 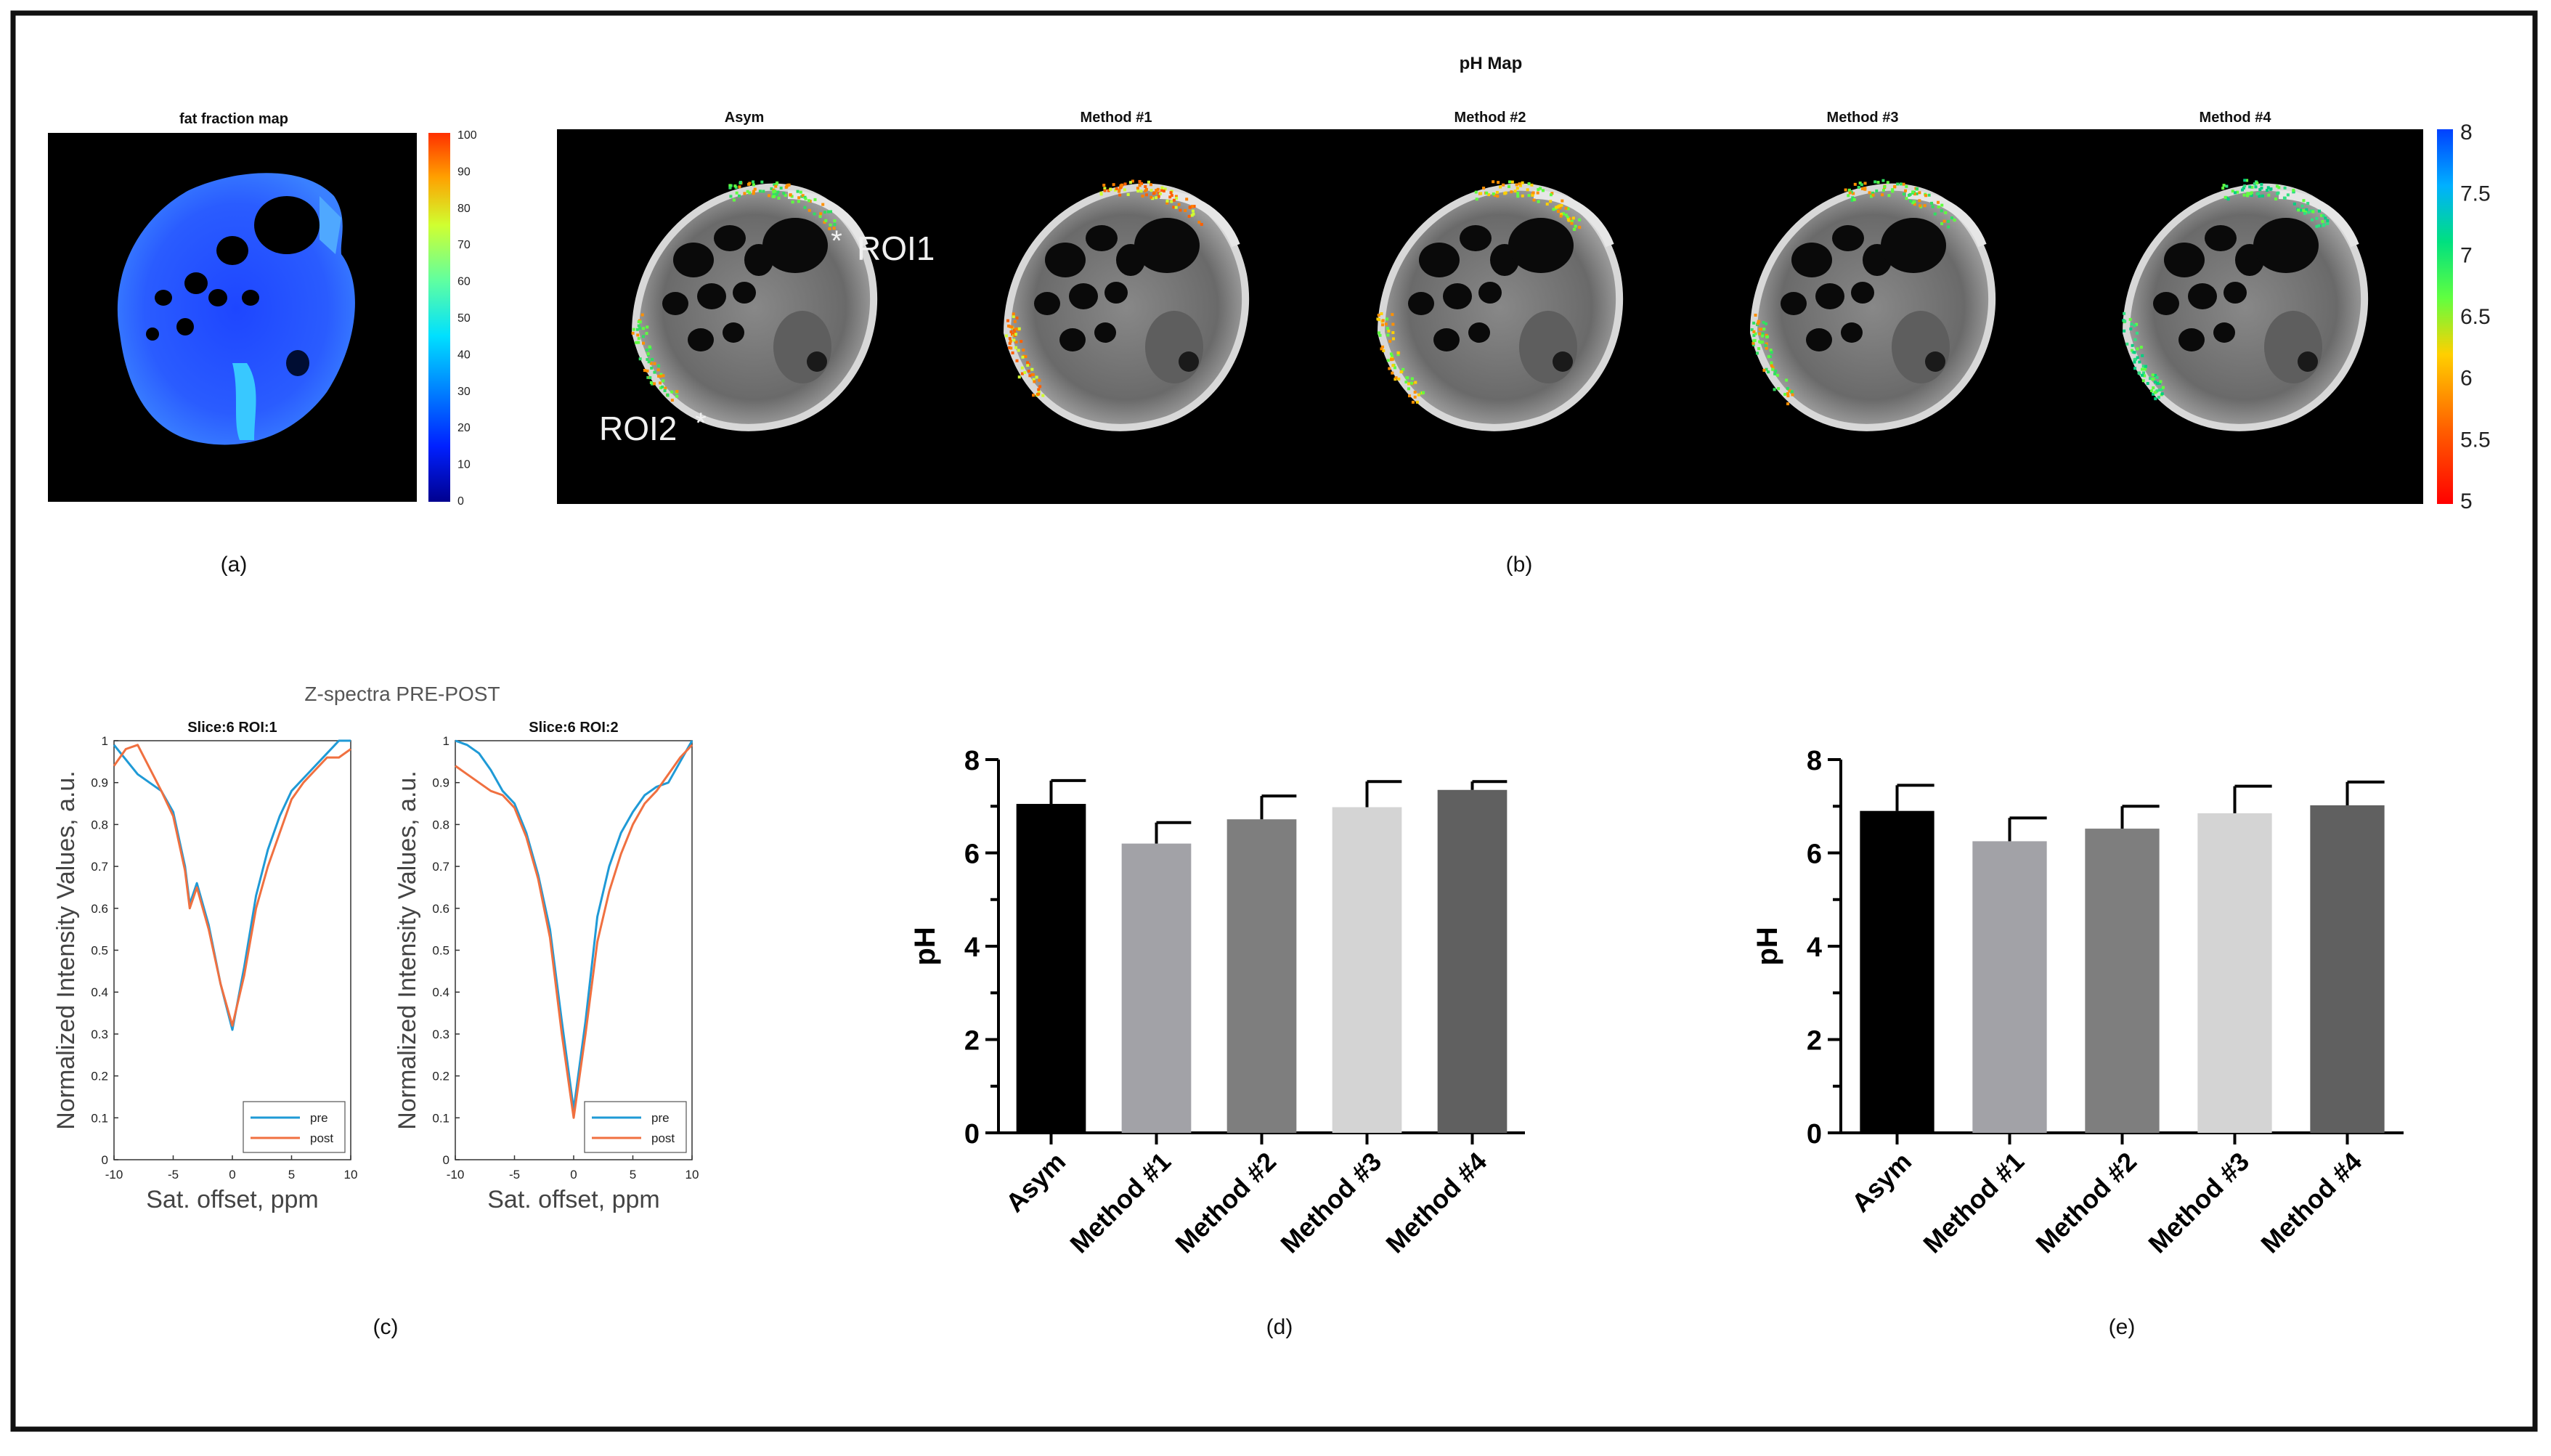 What do you see at coordinates (105, 741) in the screenshot?
I see `y-tick-label: 1` at bounding box center [105, 741].